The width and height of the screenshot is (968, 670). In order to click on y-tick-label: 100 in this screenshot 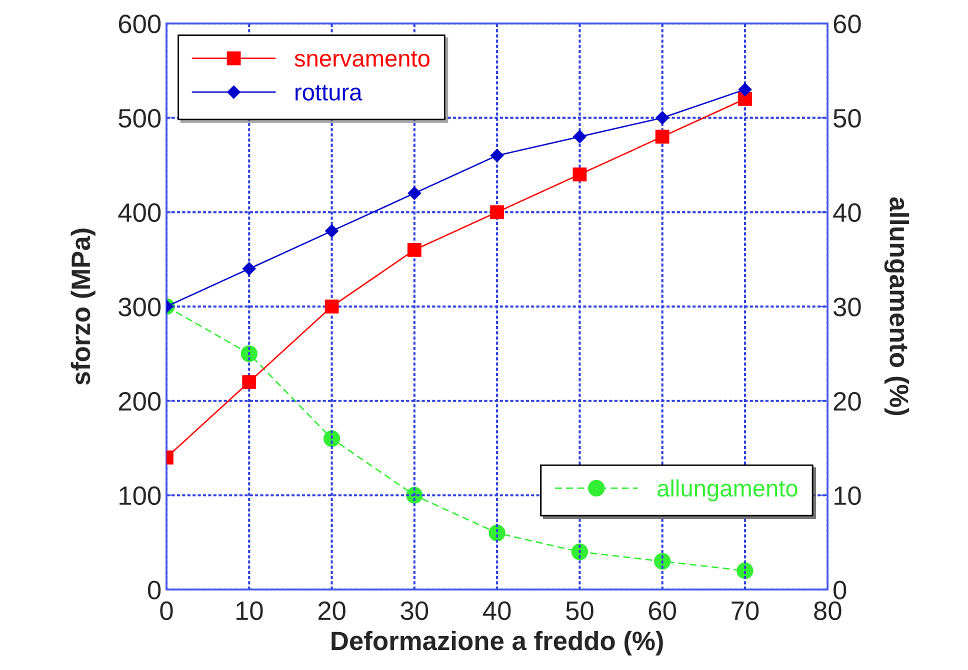, I will do `click(140, 496)`.